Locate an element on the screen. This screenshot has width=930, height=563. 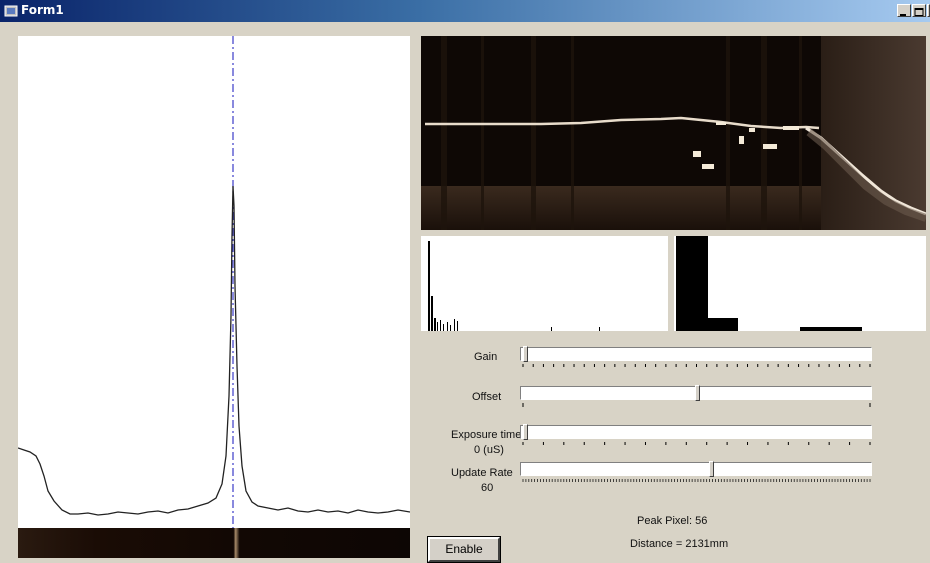
update-rate-value: 60 is located at coordinates (487, 488).